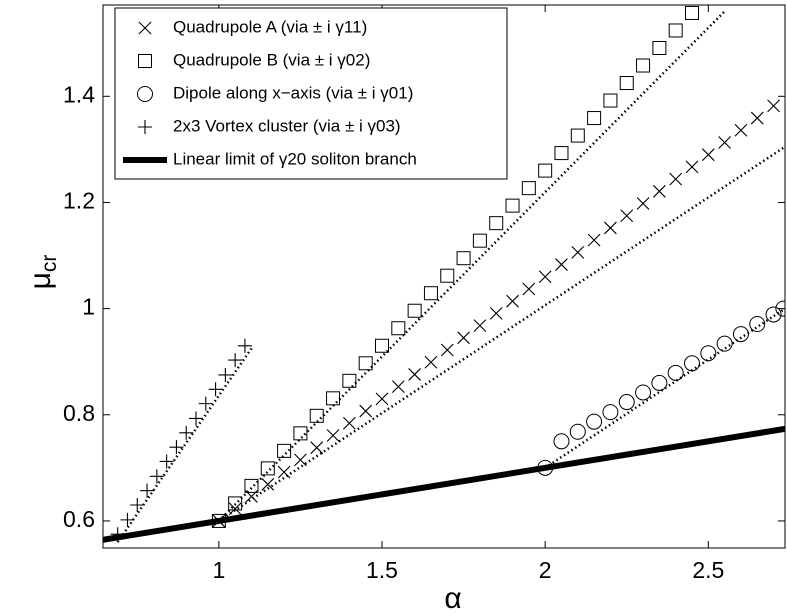 Image resolution: width=787 pixels, height=614 pixels. What do you see at coordinates (79, 519) in the screenshot?
I see `y-tick-label: 0.6` at bounding box center [79, 519].